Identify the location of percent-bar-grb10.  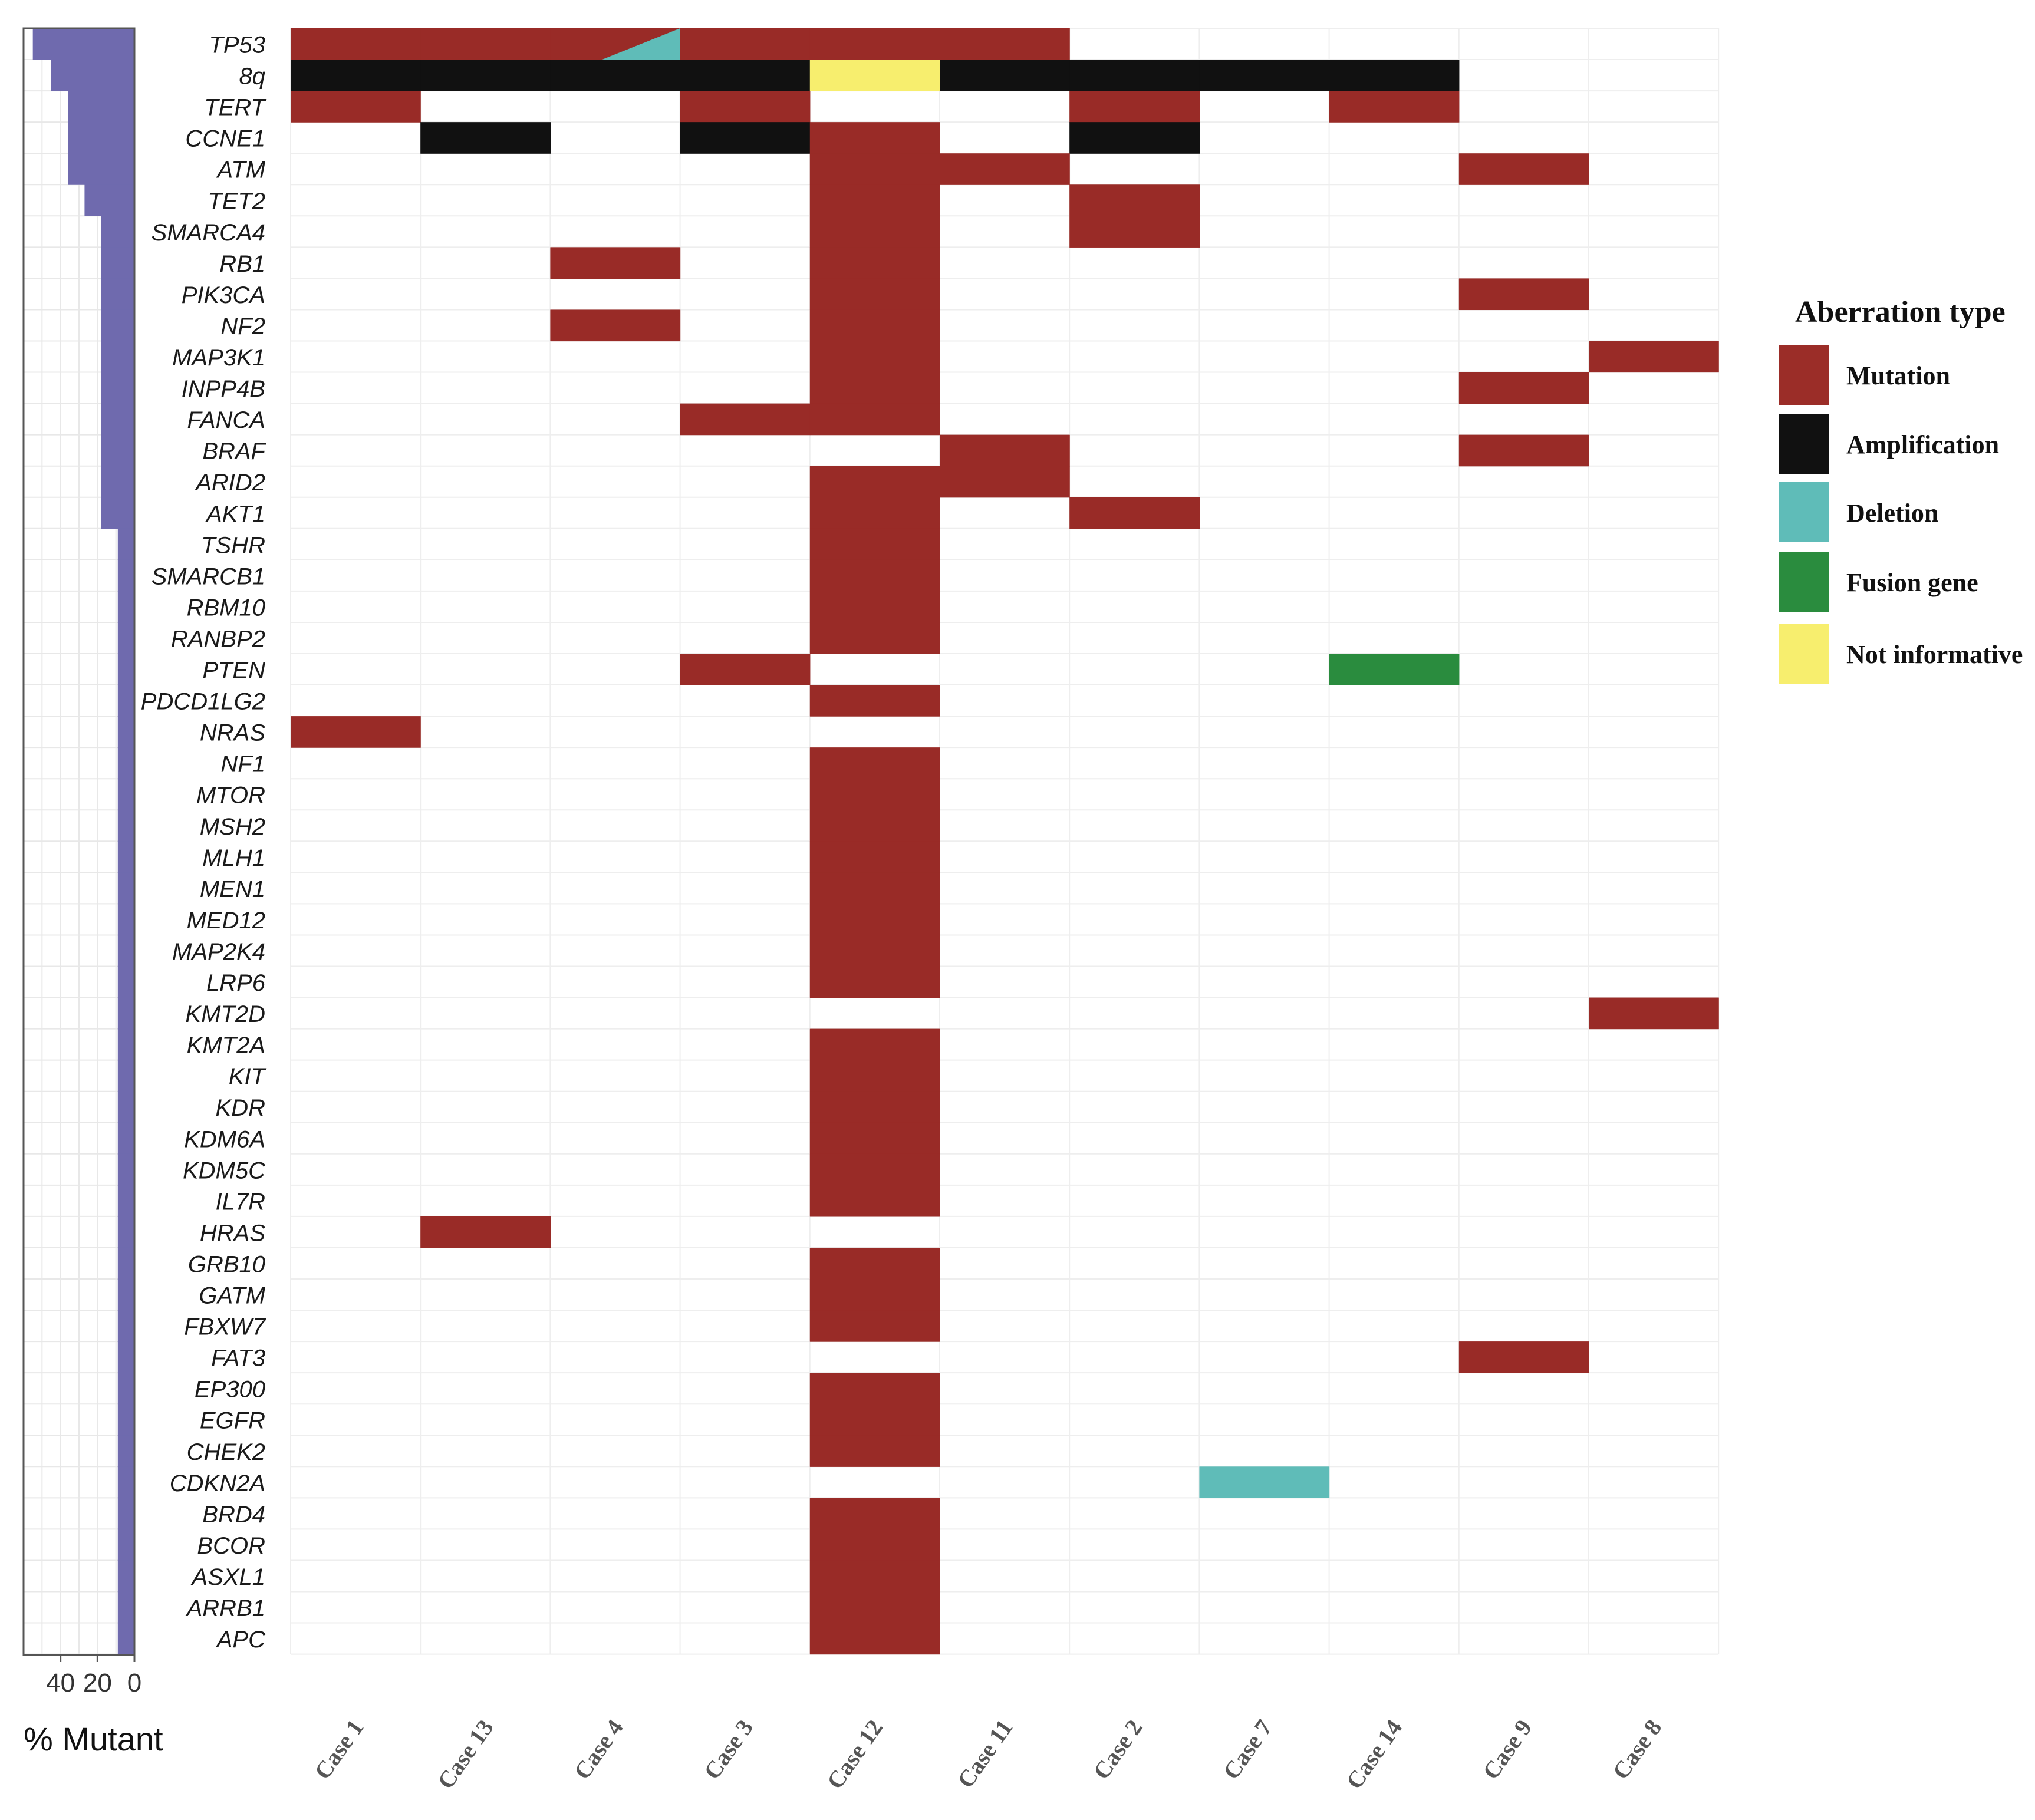
(125, 1263).